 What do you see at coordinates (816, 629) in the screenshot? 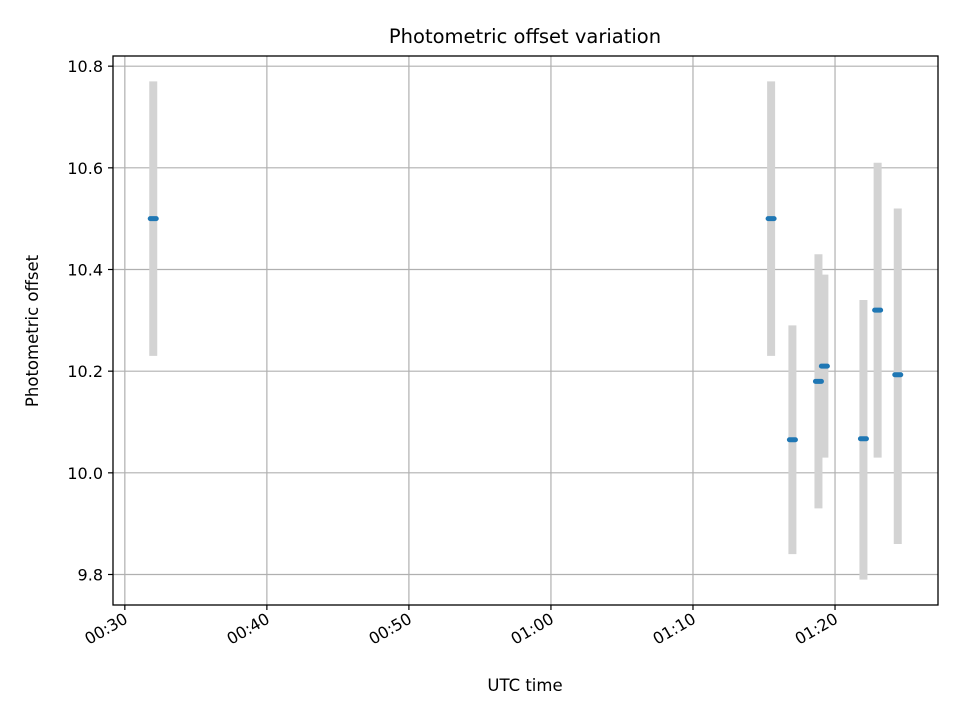
I see `x-tick-label: 01:20` at bounding box center [816, 629].